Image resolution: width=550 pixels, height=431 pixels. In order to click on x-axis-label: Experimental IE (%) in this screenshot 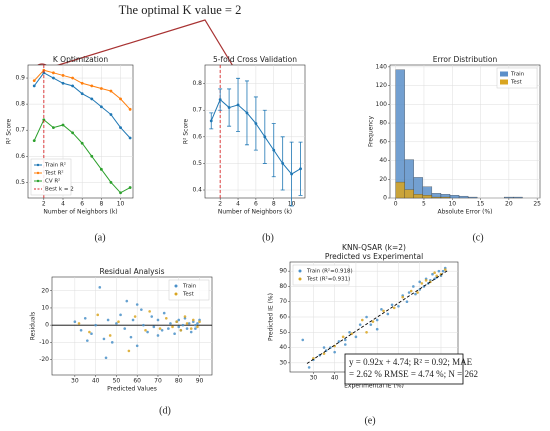, I will do `click(374, 386)`.